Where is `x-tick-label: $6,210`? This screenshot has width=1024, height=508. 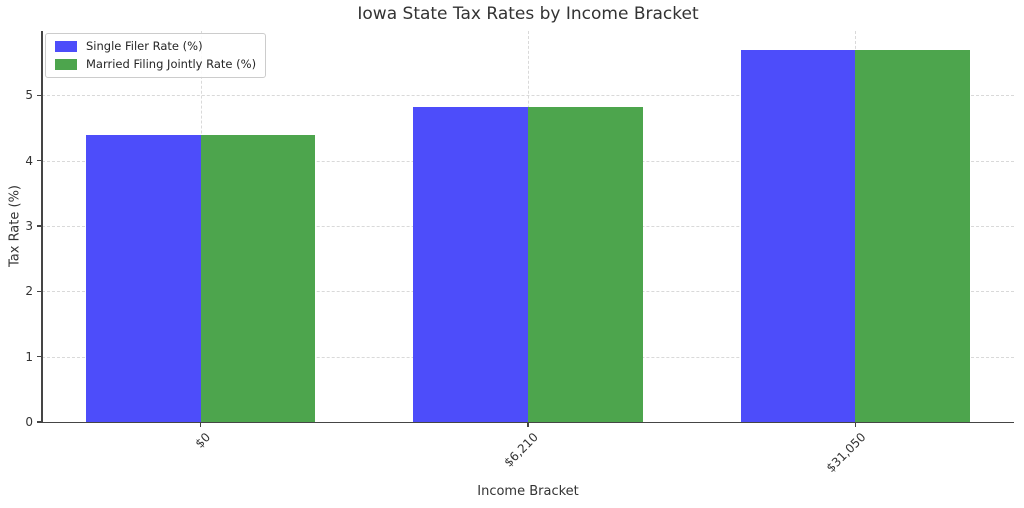
x-tick-label: $6,210 is located at coordinates (521, 450).